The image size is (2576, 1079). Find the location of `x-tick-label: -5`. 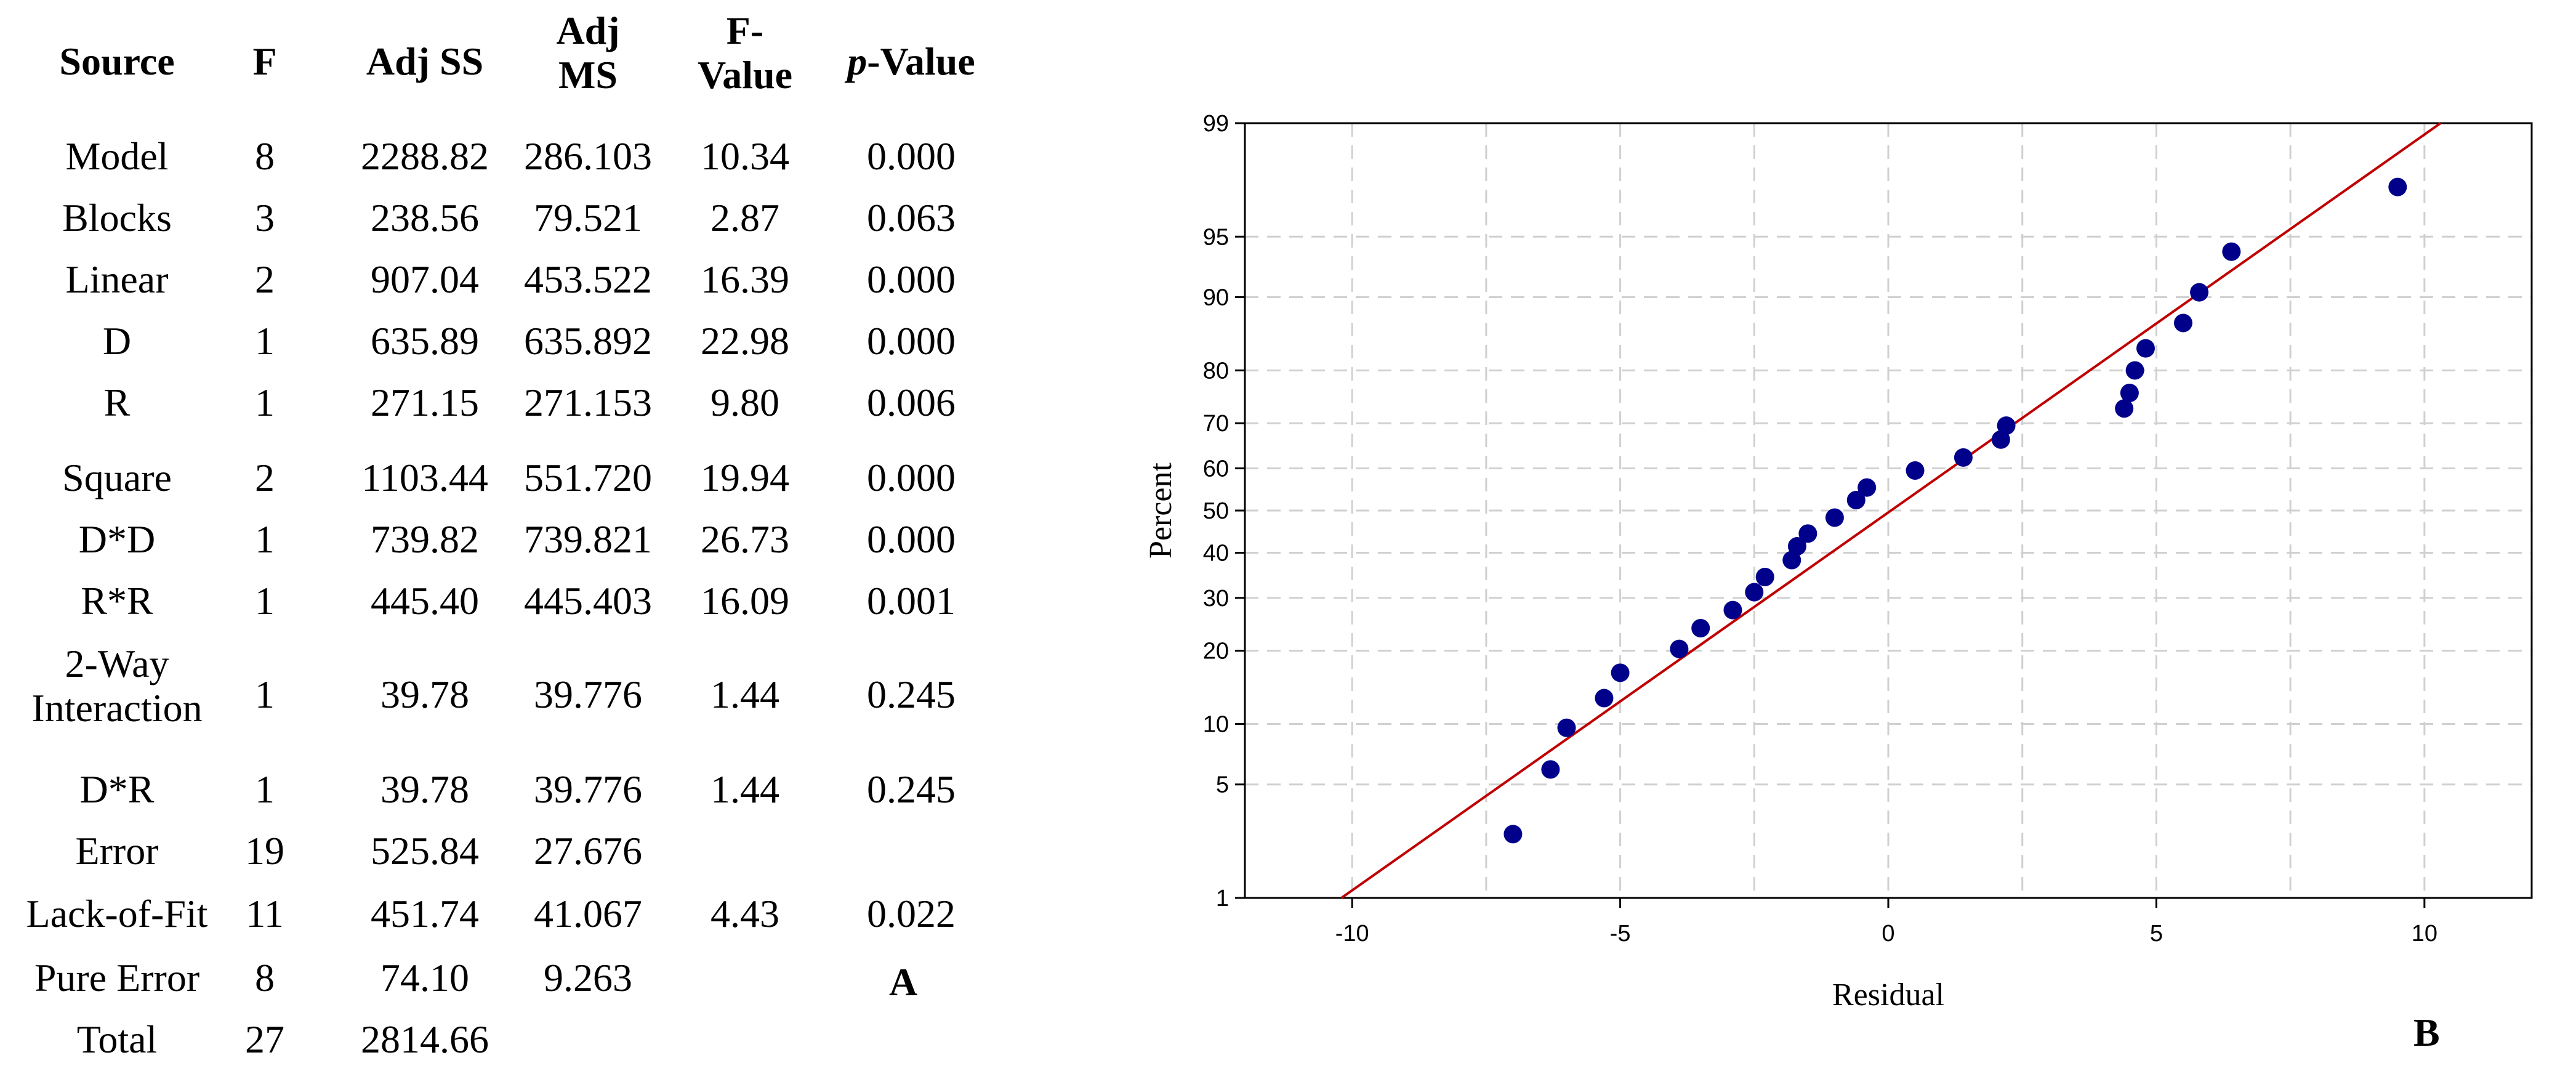

x-tick-label: -5 is located at coordinates (1620, 934).